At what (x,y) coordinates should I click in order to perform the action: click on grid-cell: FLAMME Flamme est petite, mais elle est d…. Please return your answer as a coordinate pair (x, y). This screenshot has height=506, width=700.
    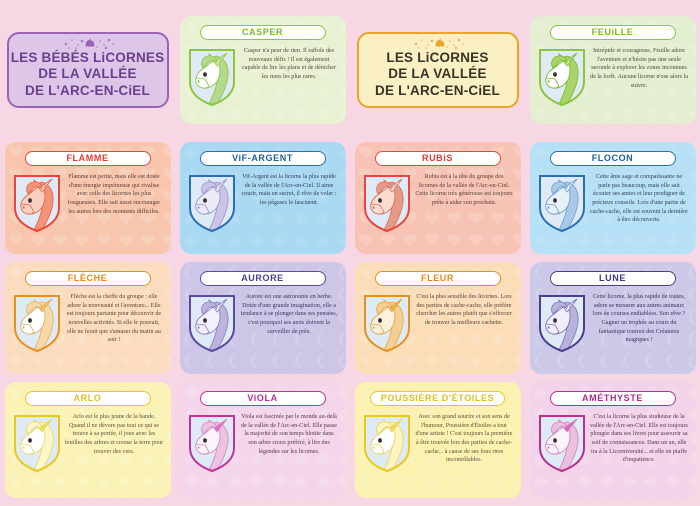
    Looking at the image, I should click on (87, 198).